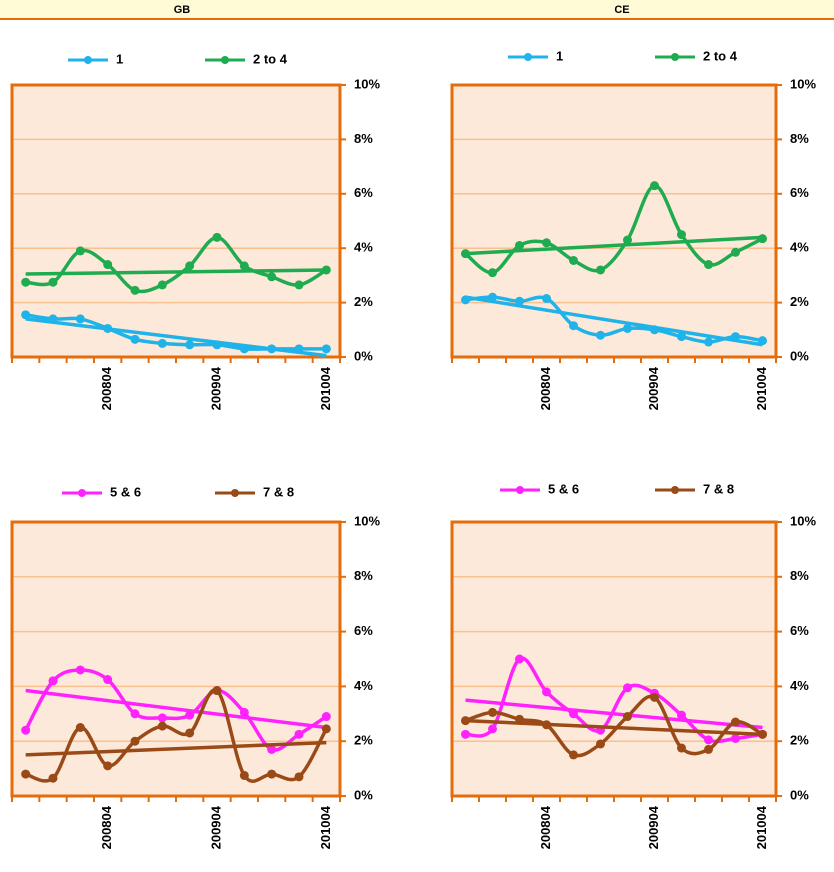 Image resolution: width=834 pixels, height=872 pixels. Describe the element at coordinates (720, 55) in the screenshot. I see `legend-label: 2 to 4` at that location.